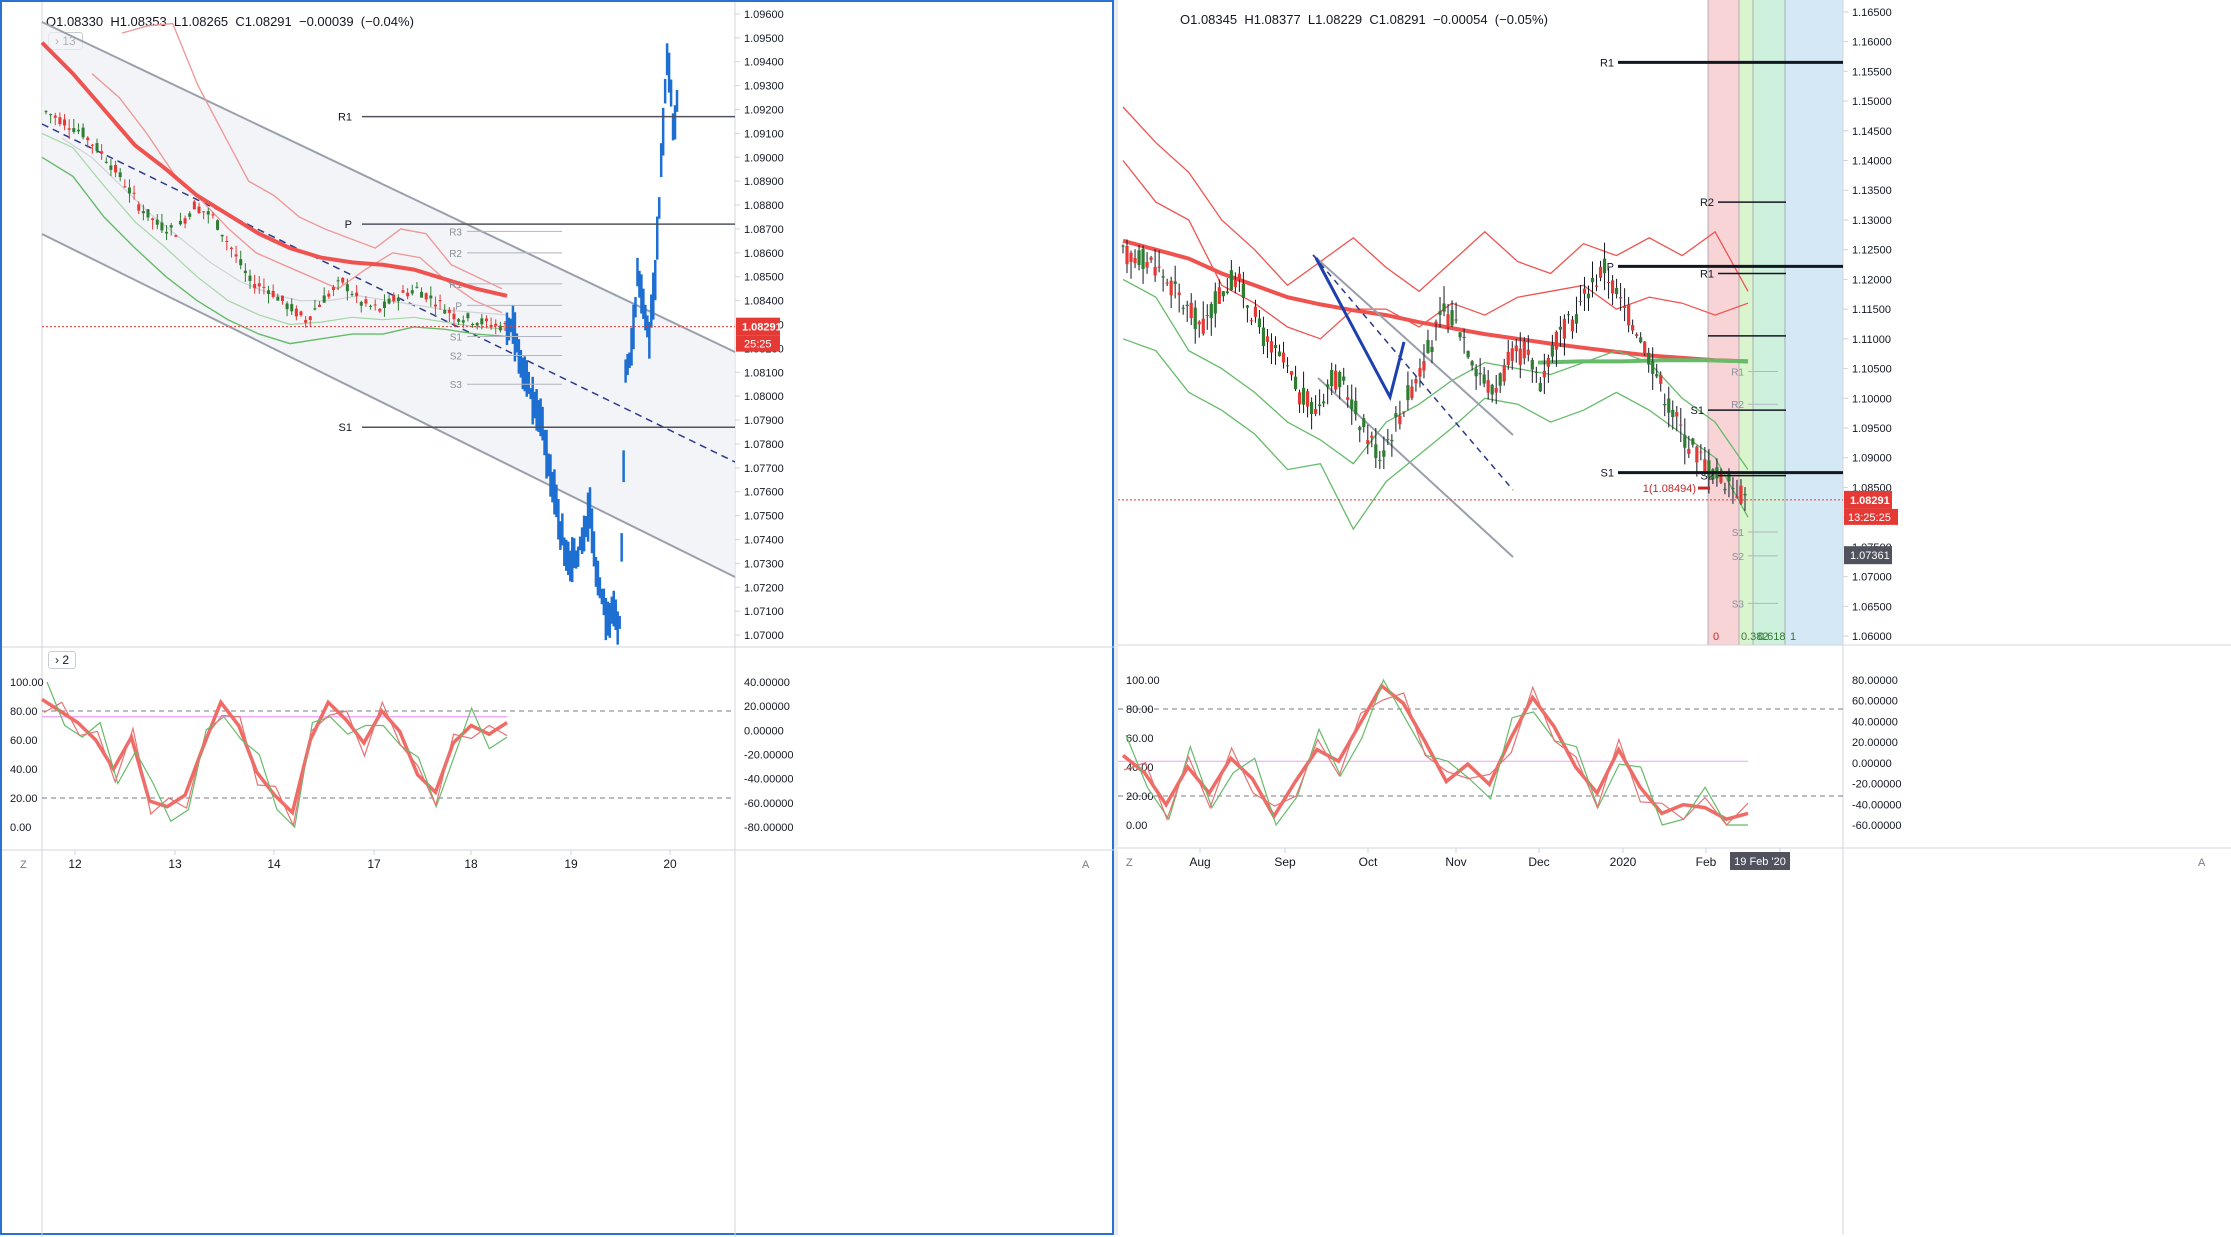  Describe the element at coordinates (66, 660) in the screenshot. I see `indicator-count: 2` at that location.